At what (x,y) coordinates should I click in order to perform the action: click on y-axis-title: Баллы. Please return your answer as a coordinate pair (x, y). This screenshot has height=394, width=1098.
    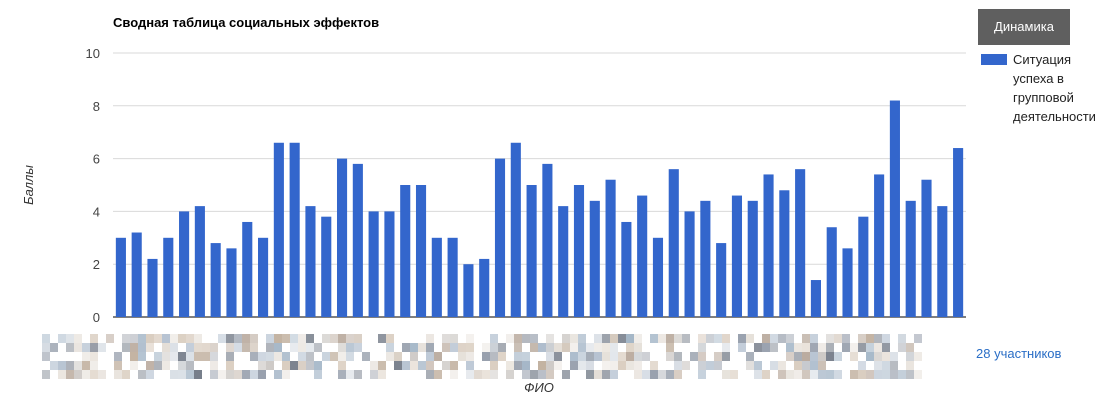
    Looking at the image, I should click on (28, 185).